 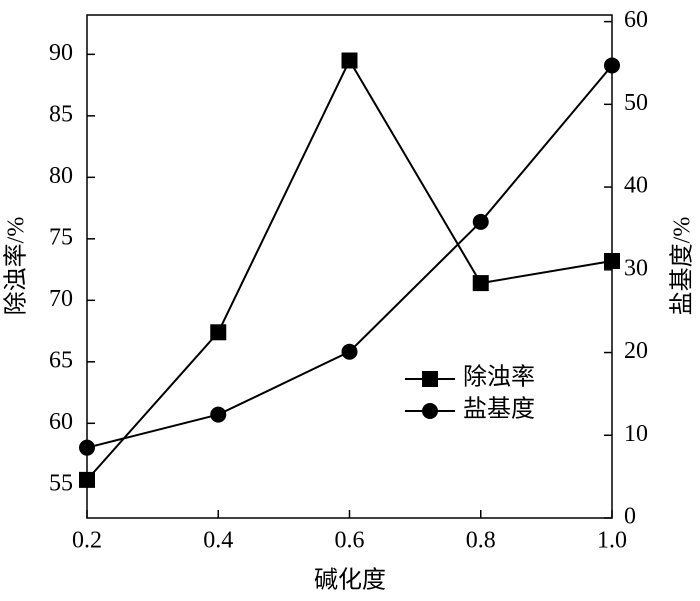 What do you see at coordinates (612, 541) in the screenshot?
I see `x-tick-label: 1.0` at bounding box center [612, 541].